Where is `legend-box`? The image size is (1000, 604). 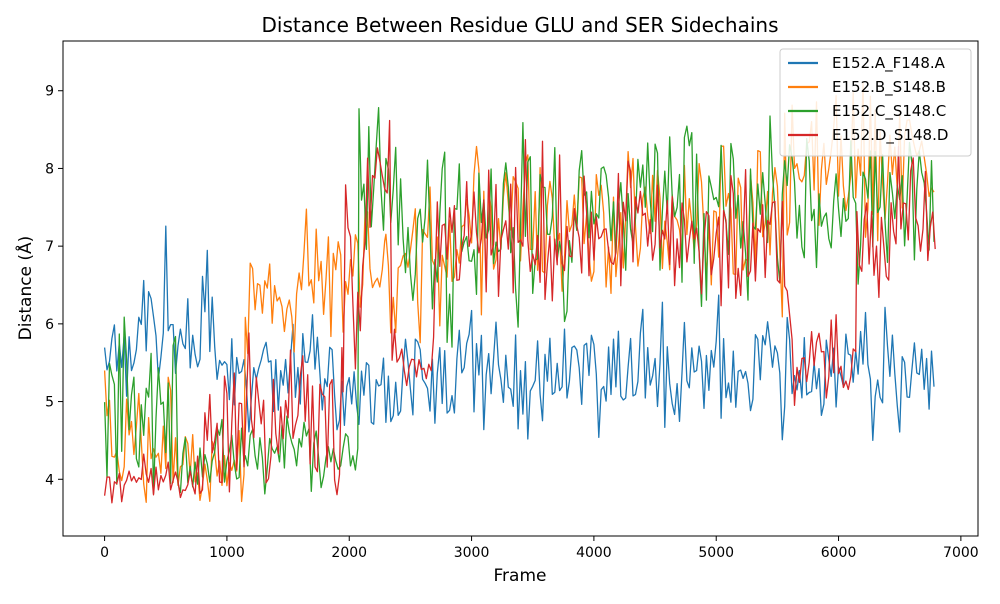
legend-box is located at coordinates (875, 102).